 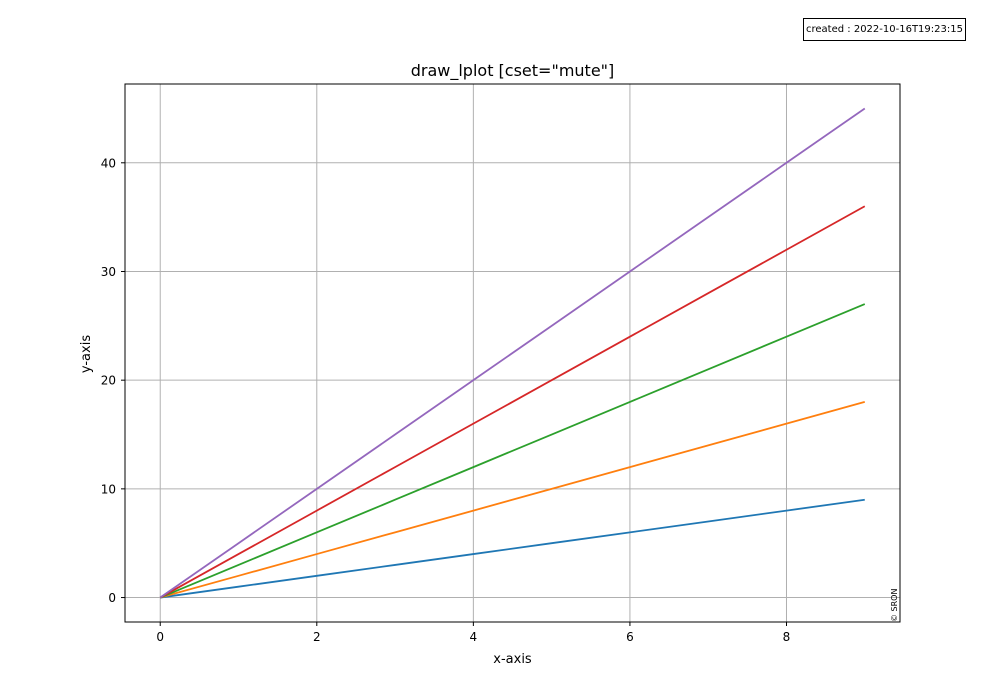 What do you see at coordinates (884, 29) in the screenshot?
I see `created-timestamp: created : 2022-10-16T19:23:15` at bounding box center [884, 29].